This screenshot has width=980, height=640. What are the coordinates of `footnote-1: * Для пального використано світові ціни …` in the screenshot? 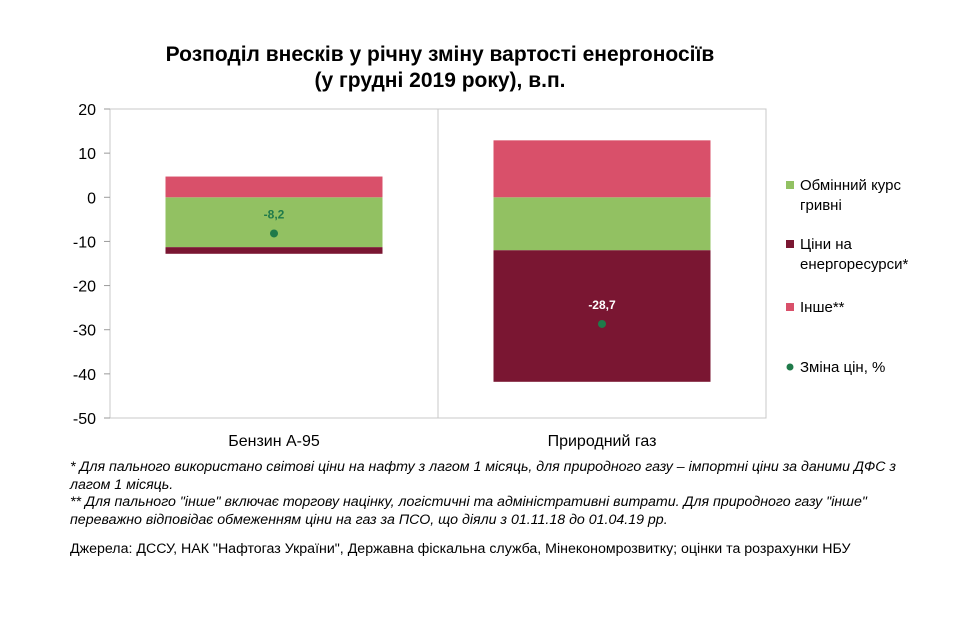 It's located at (483, 476).